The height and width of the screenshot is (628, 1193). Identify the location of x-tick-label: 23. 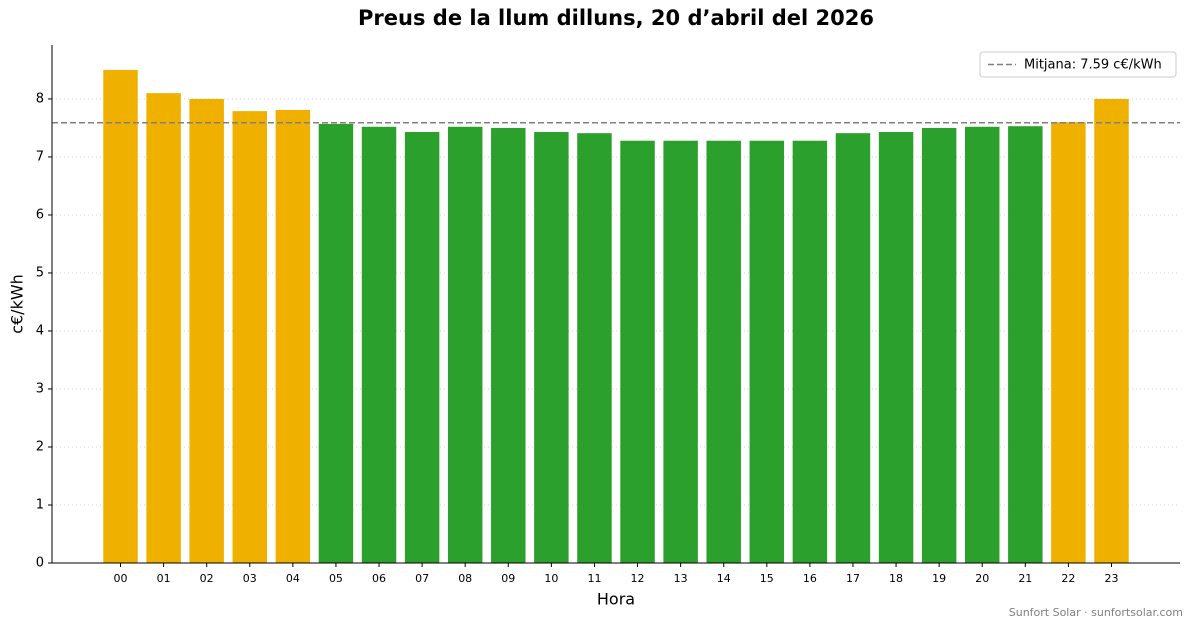
(1111, 578).